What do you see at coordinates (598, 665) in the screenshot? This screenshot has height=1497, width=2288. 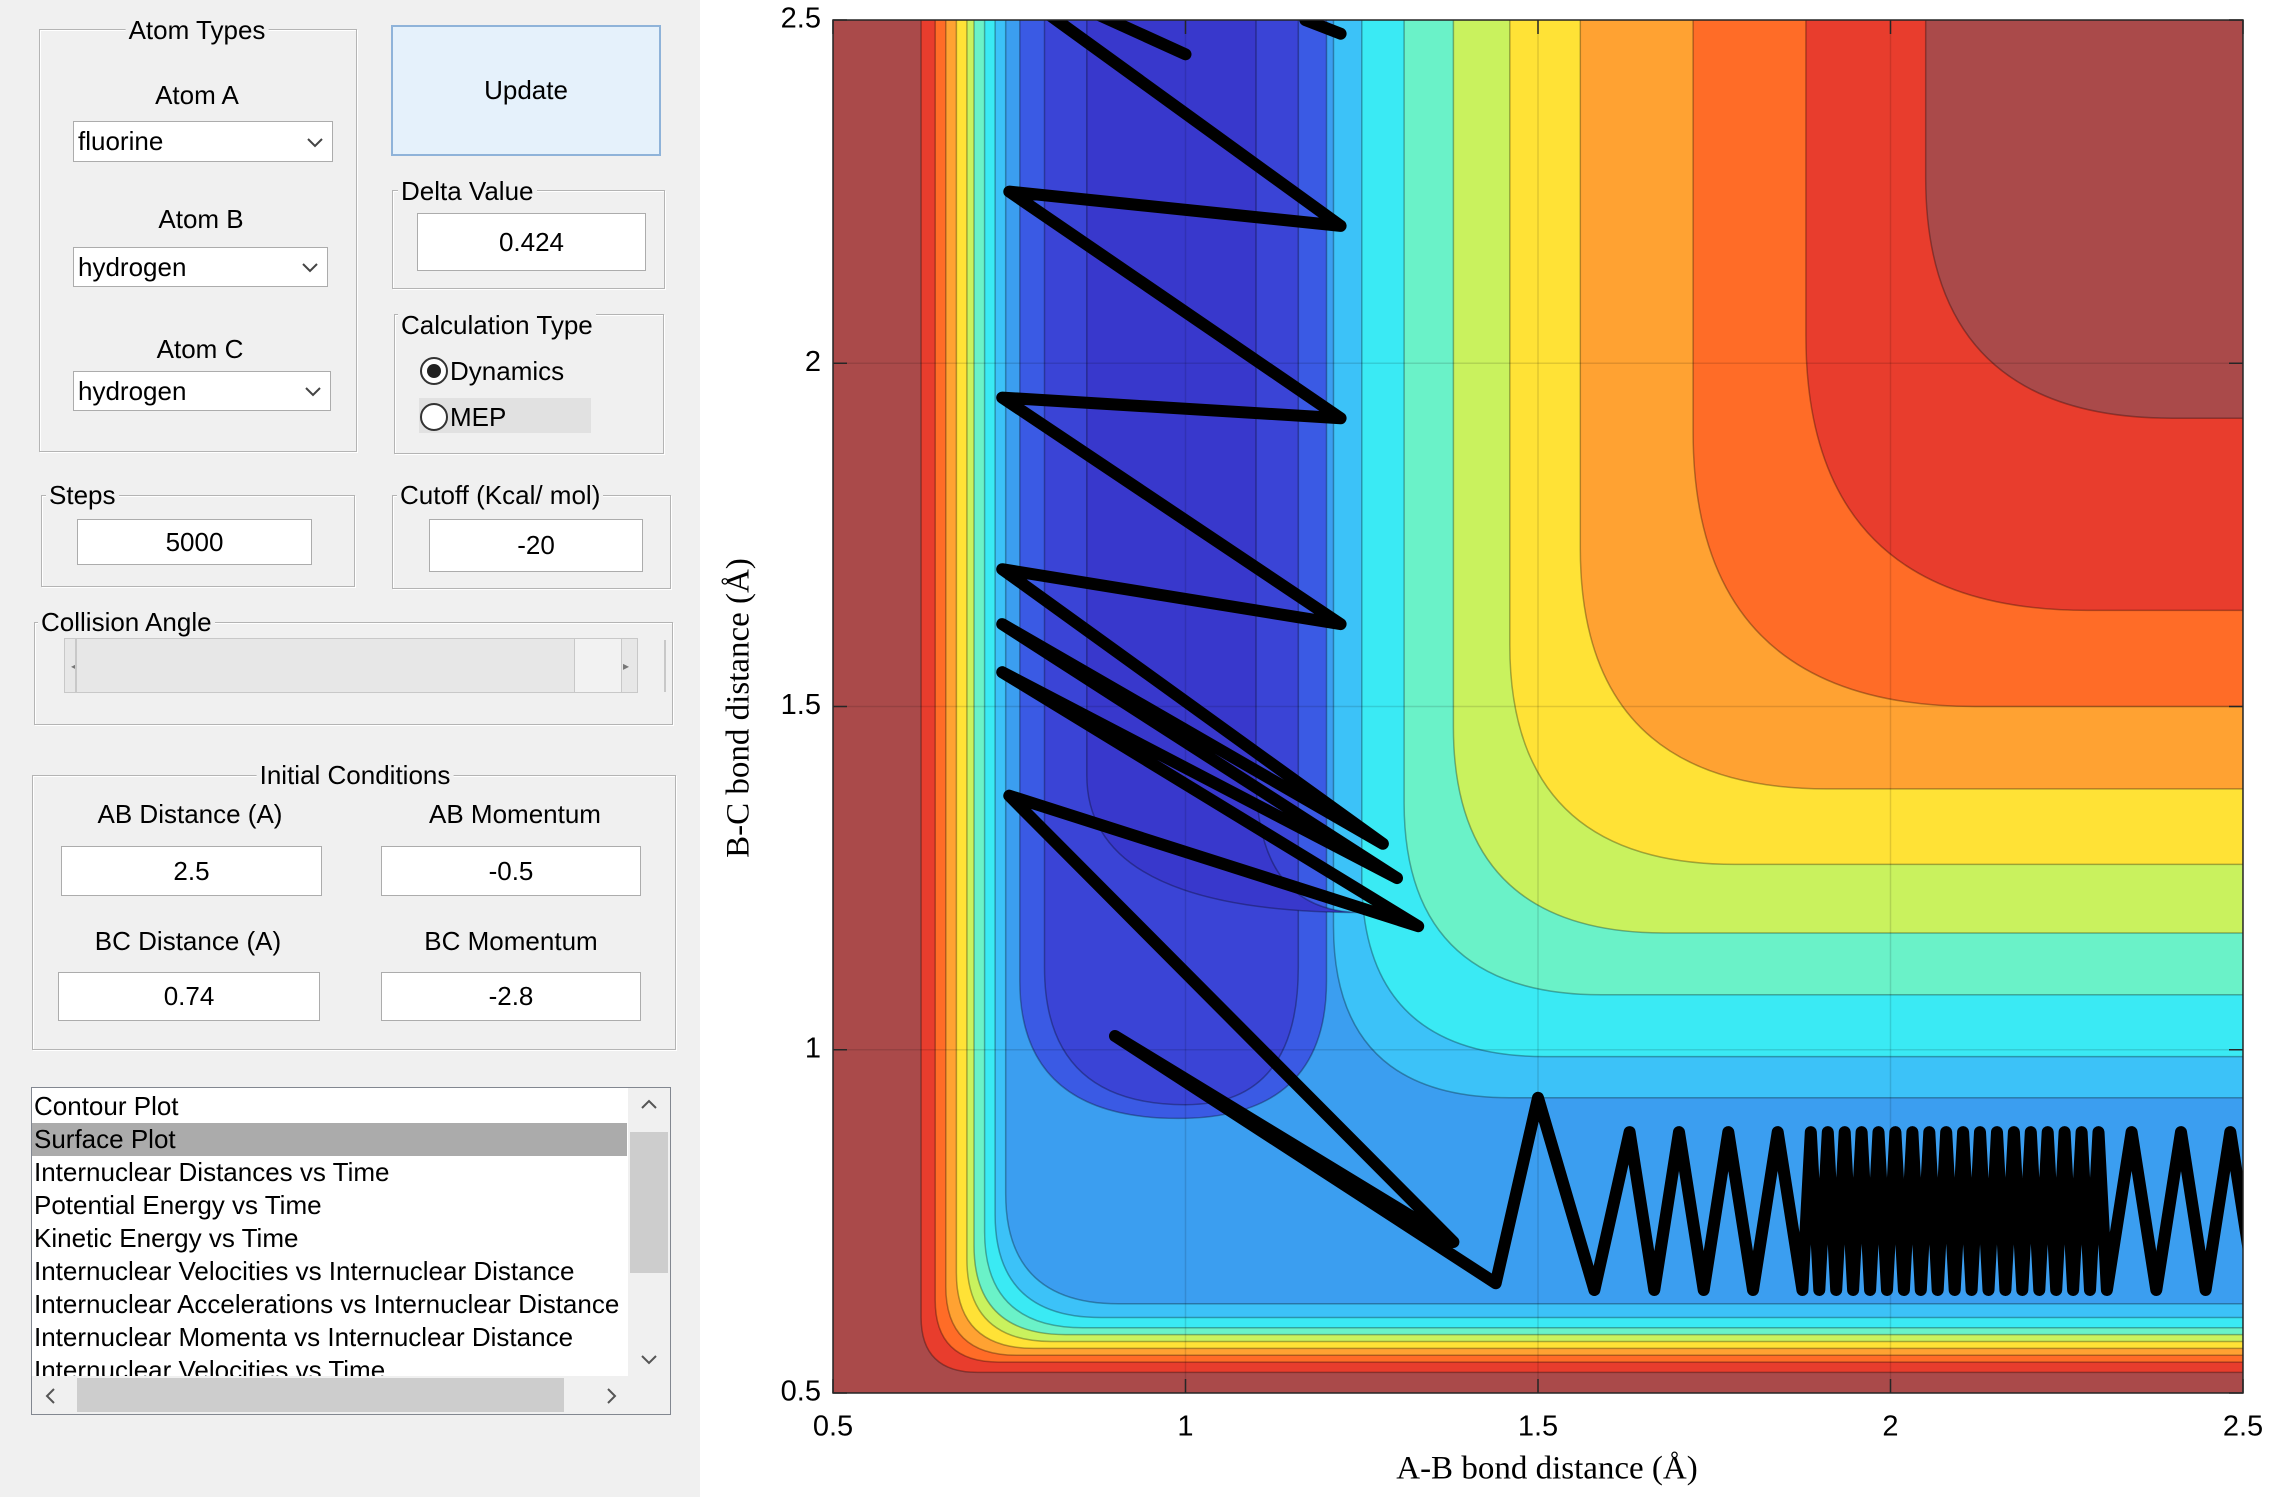 I see `slider-thumb` at bounding box center [598, 665].